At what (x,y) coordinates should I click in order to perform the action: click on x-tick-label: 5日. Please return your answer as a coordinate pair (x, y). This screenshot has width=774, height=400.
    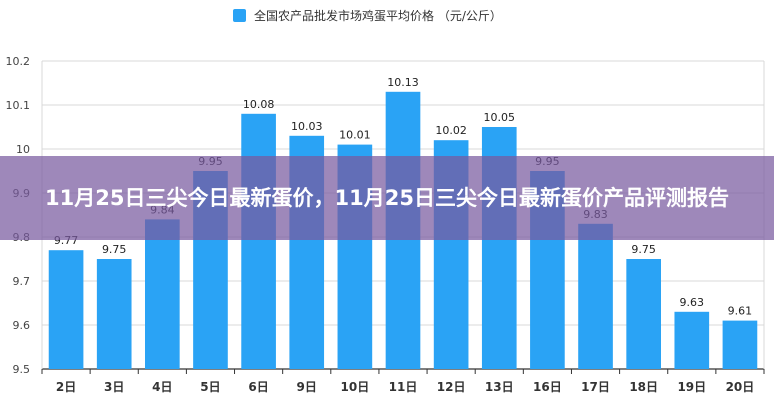
    Looking at the image, I should click on (210, 387).